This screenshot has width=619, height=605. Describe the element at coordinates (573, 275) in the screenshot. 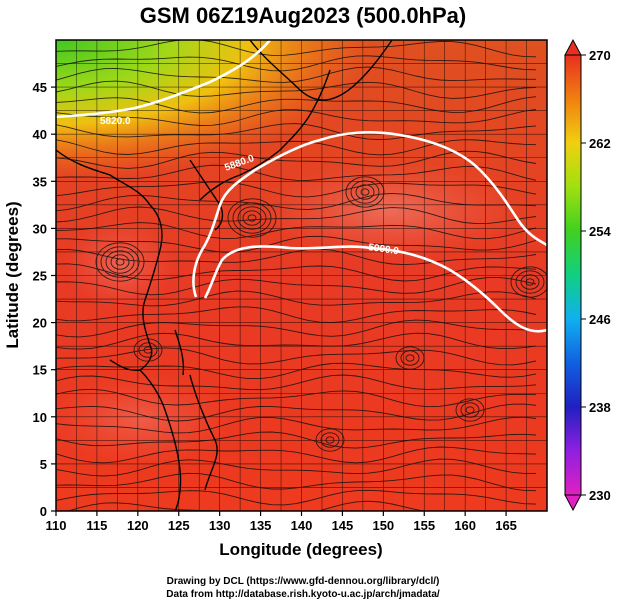

I see `colorbar-bar` at that location.